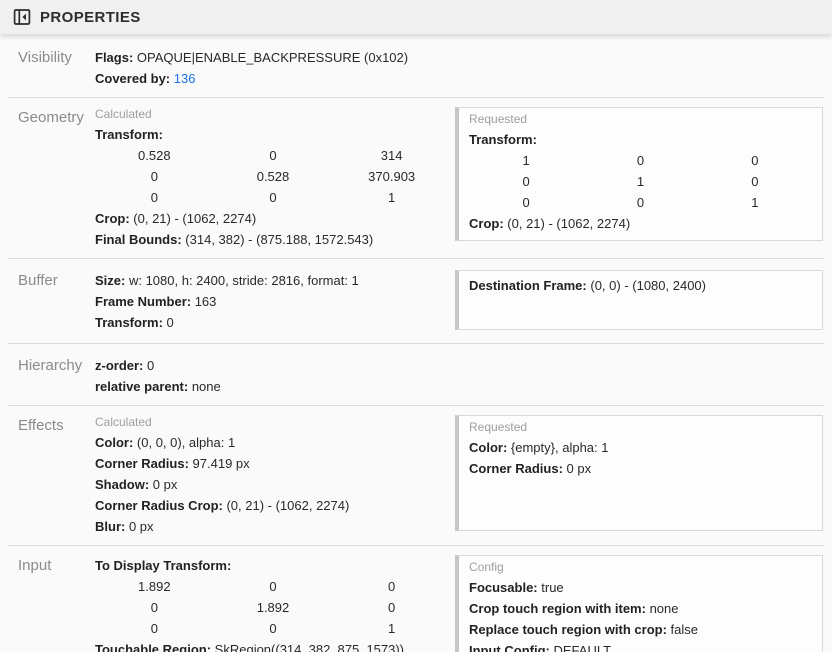 Image resolution: width=832 pixels, height=652 pixels. Describe the element at coordinates (35, 565) in the screenshot. I see `section-label-input: Input` at that location.